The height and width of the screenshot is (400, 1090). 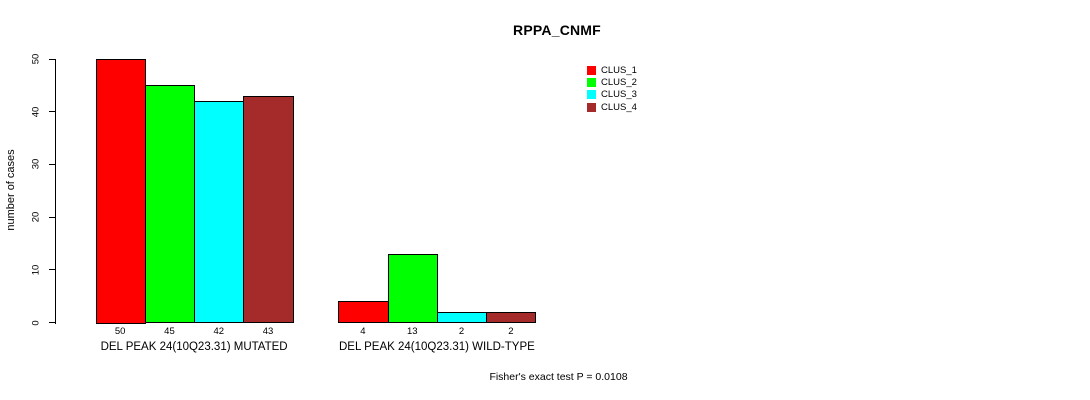 I want to click on bar-clus_1-group1, so click(x=120, y=191).